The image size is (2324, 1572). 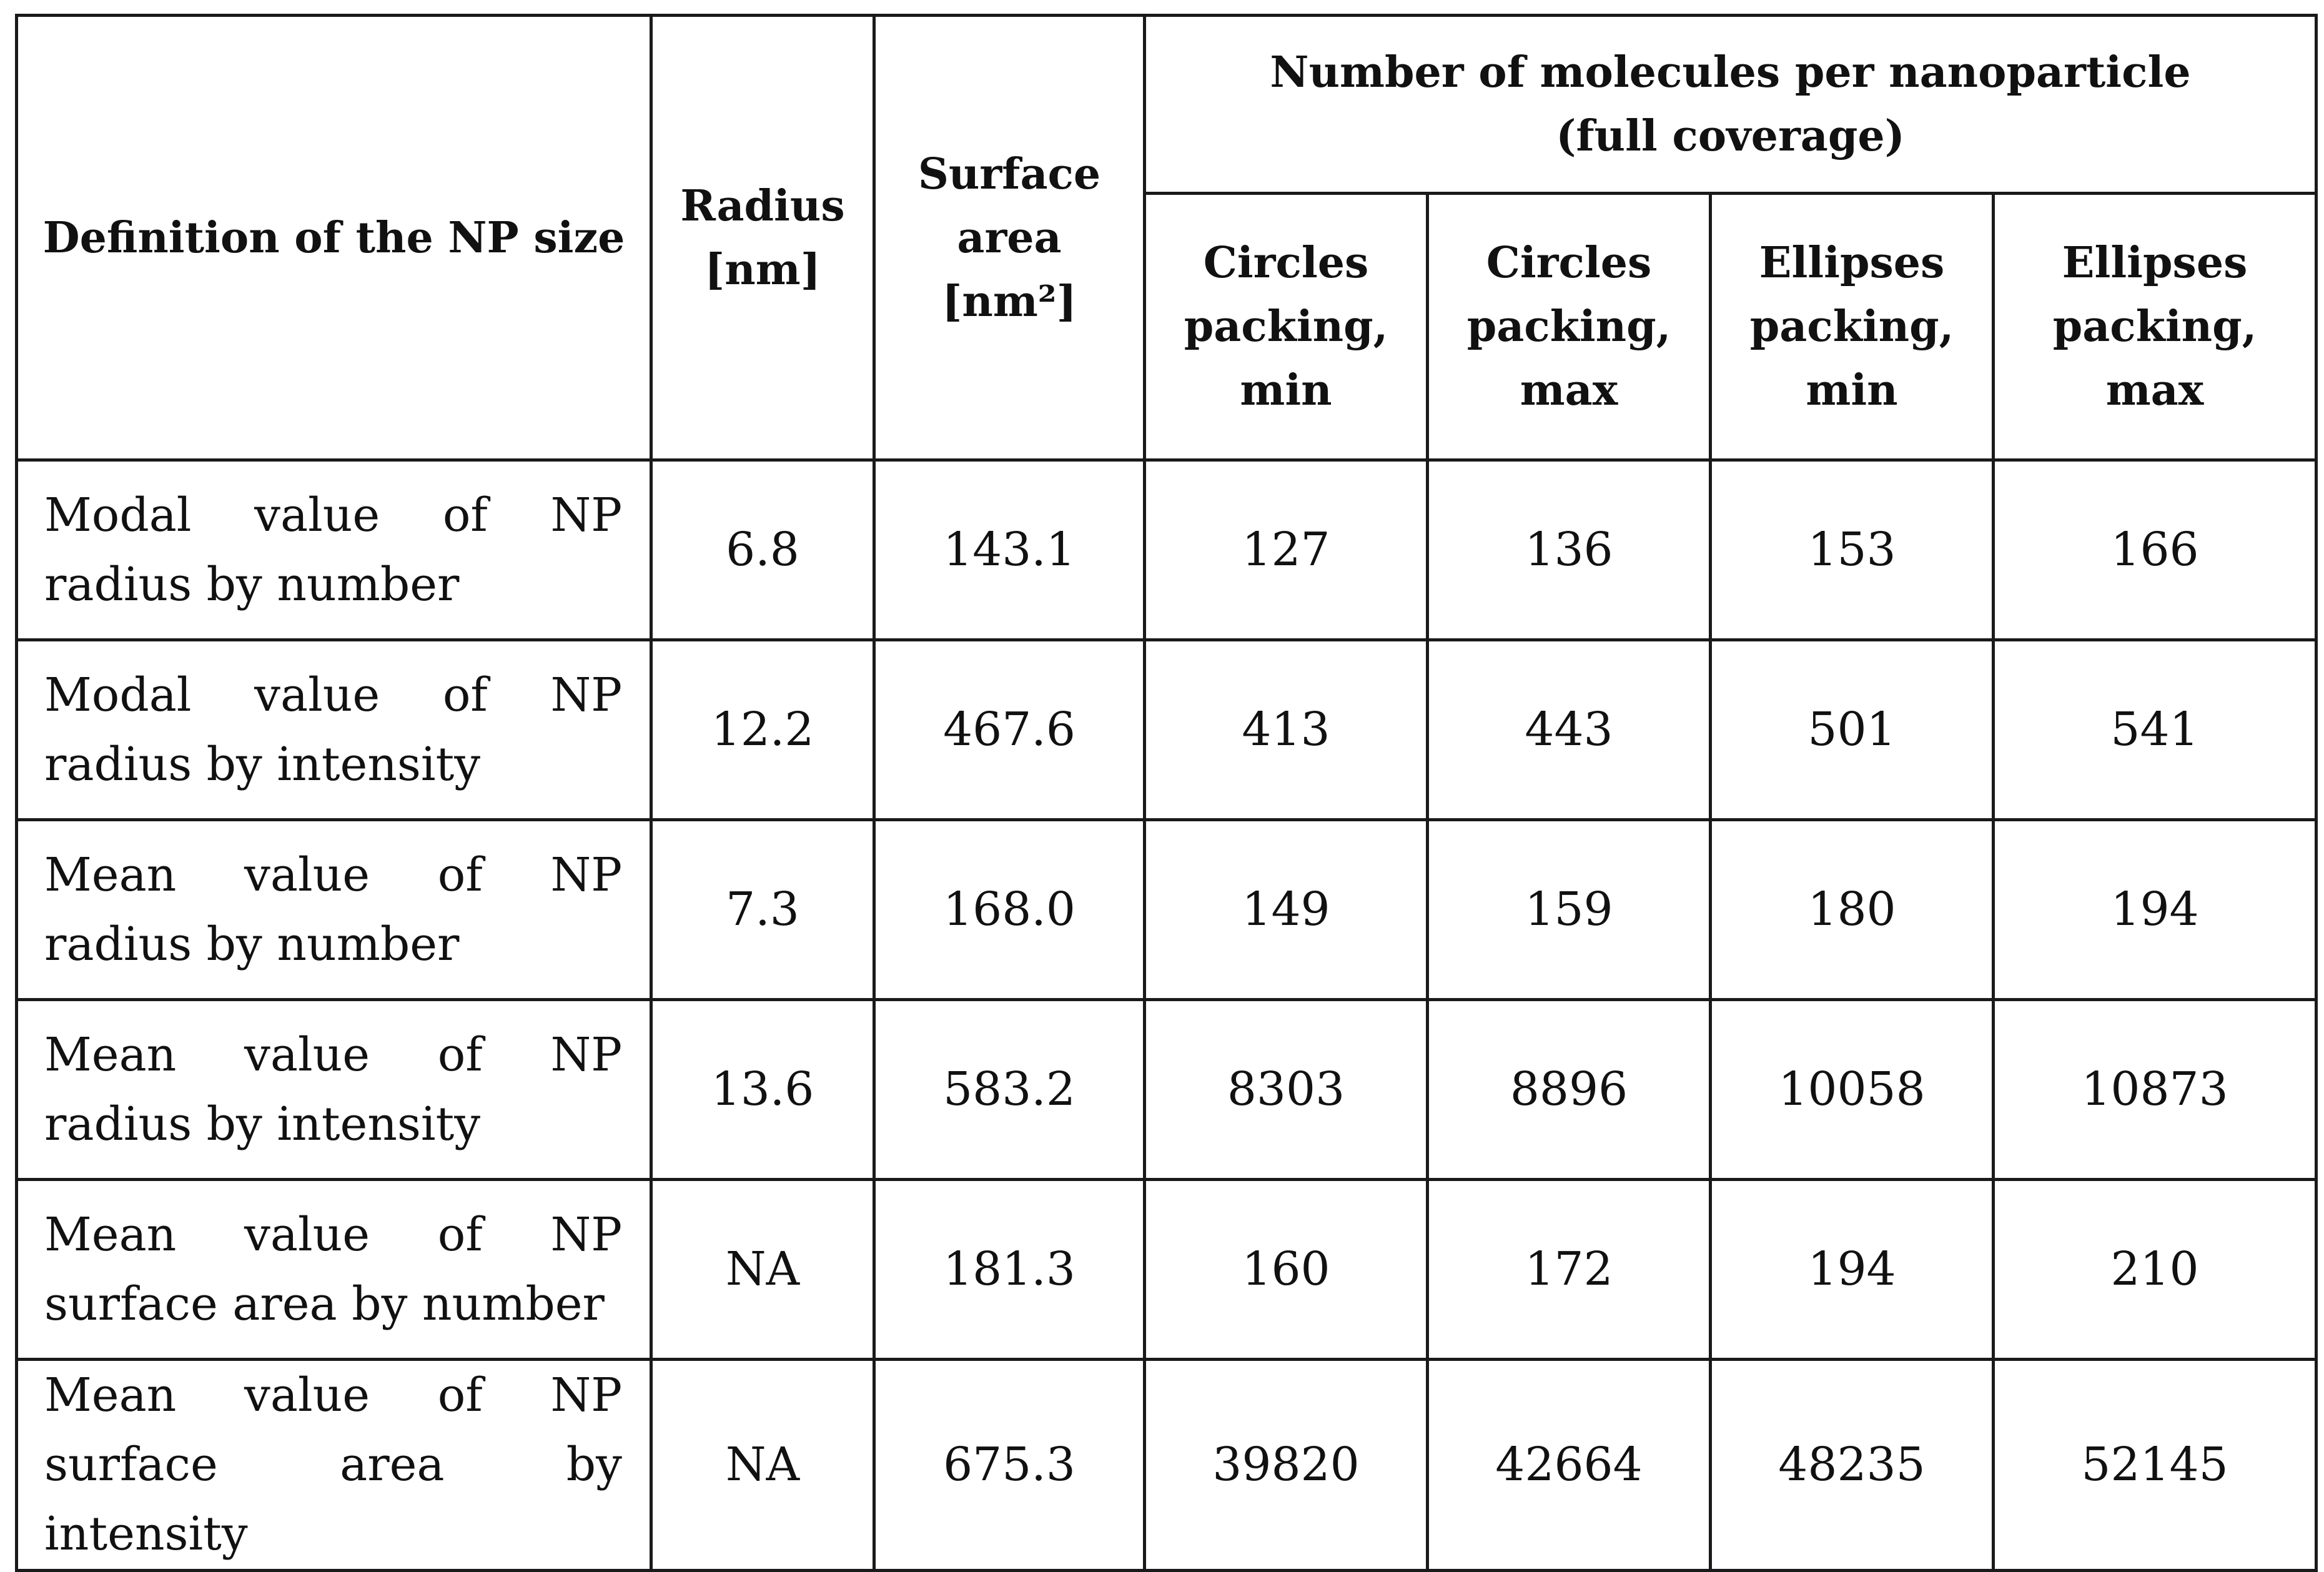 I want to click on header-circles-min-line-1: Circles, so click(x=1286, y=263).